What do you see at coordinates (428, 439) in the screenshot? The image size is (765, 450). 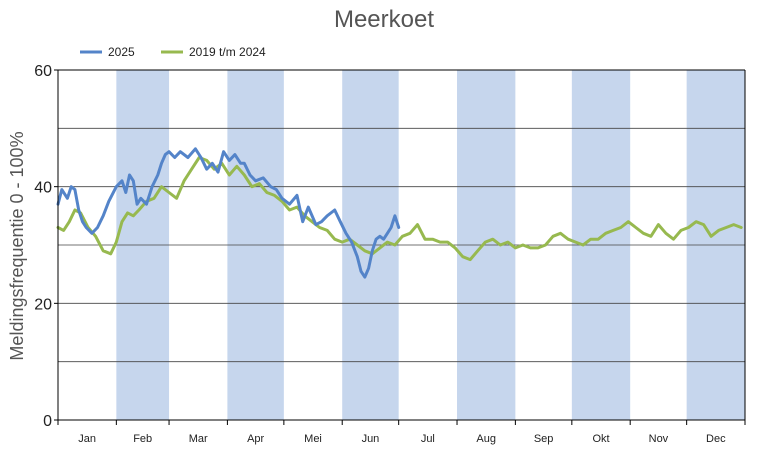 I see `x-tick-label-jul: Jul` at bounding box center [428, 439].